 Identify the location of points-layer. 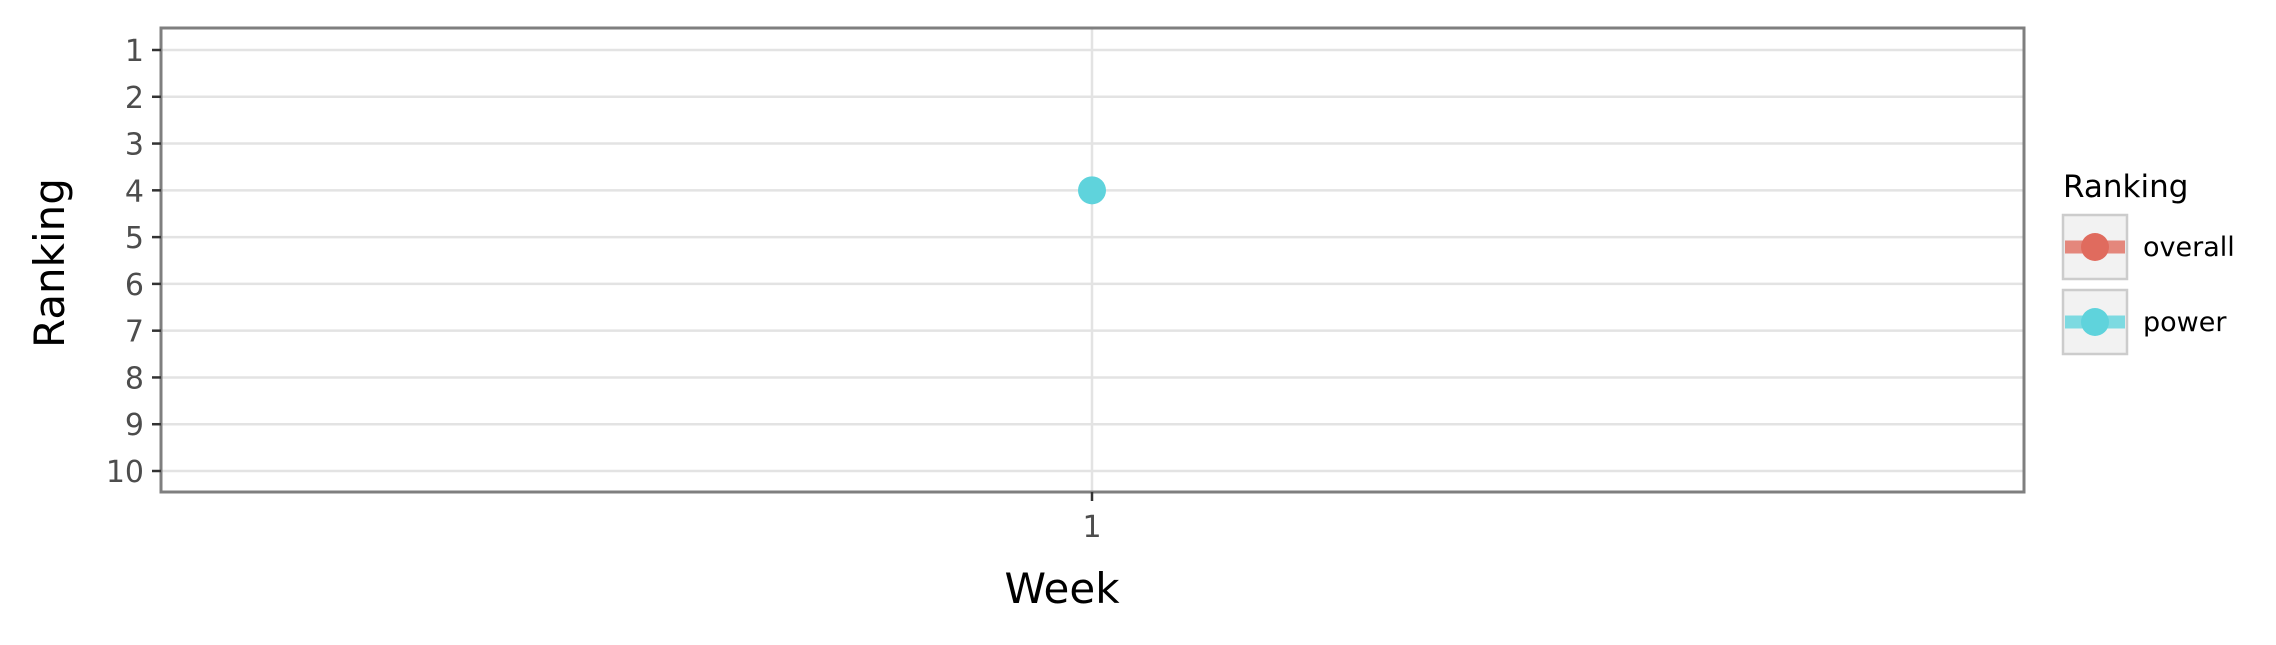
(1092, 190).